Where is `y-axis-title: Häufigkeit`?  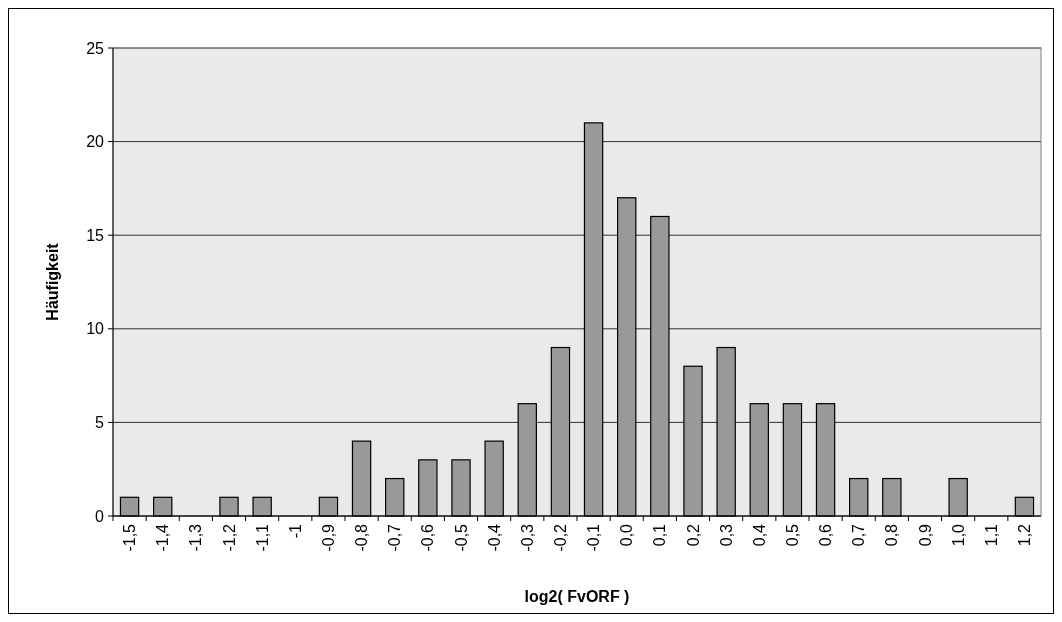
y-axis-title: Häufigkeit is located at coordinates (52, 281).